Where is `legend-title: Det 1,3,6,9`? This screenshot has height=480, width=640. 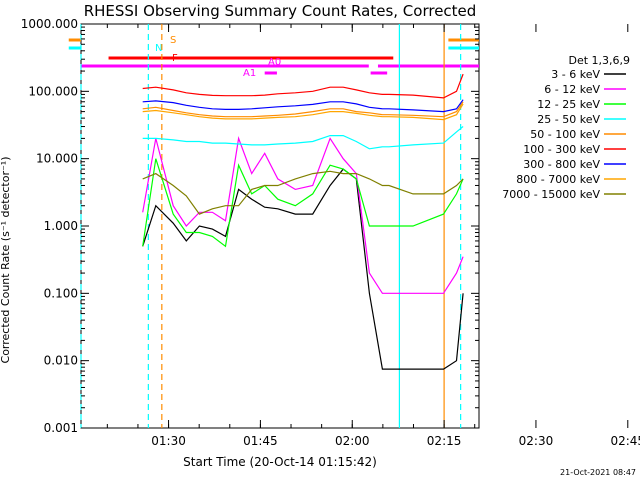 legend-title: Det 1,3,6,9 is located at coordinates (599, 60).